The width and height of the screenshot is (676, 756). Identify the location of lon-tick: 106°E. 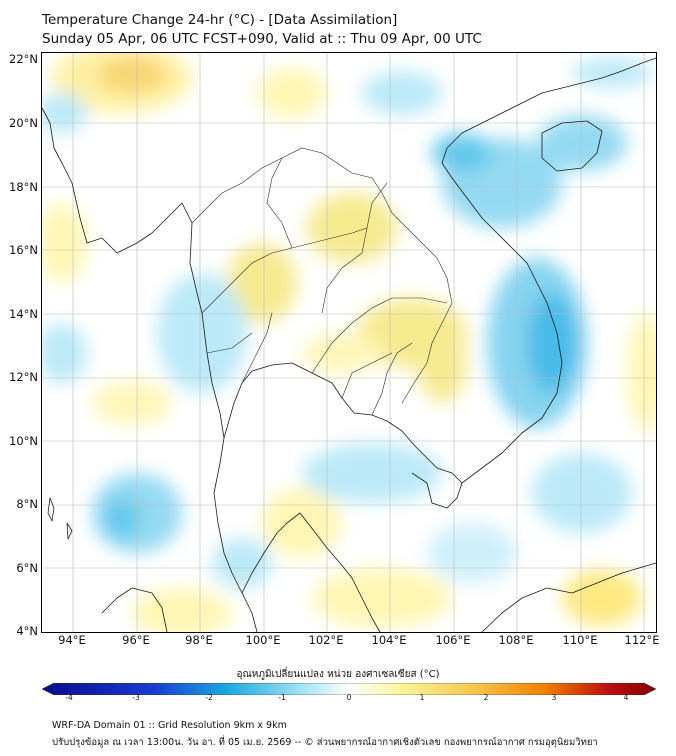
(453, 640).